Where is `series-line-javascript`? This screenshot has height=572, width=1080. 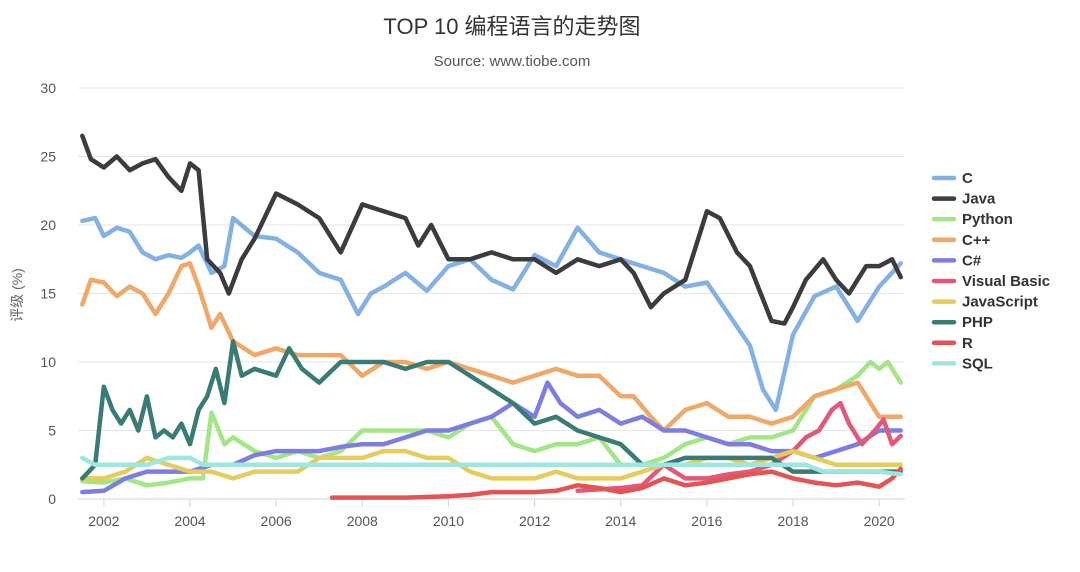 series-line-javascript is located at coordinates (491, 464).